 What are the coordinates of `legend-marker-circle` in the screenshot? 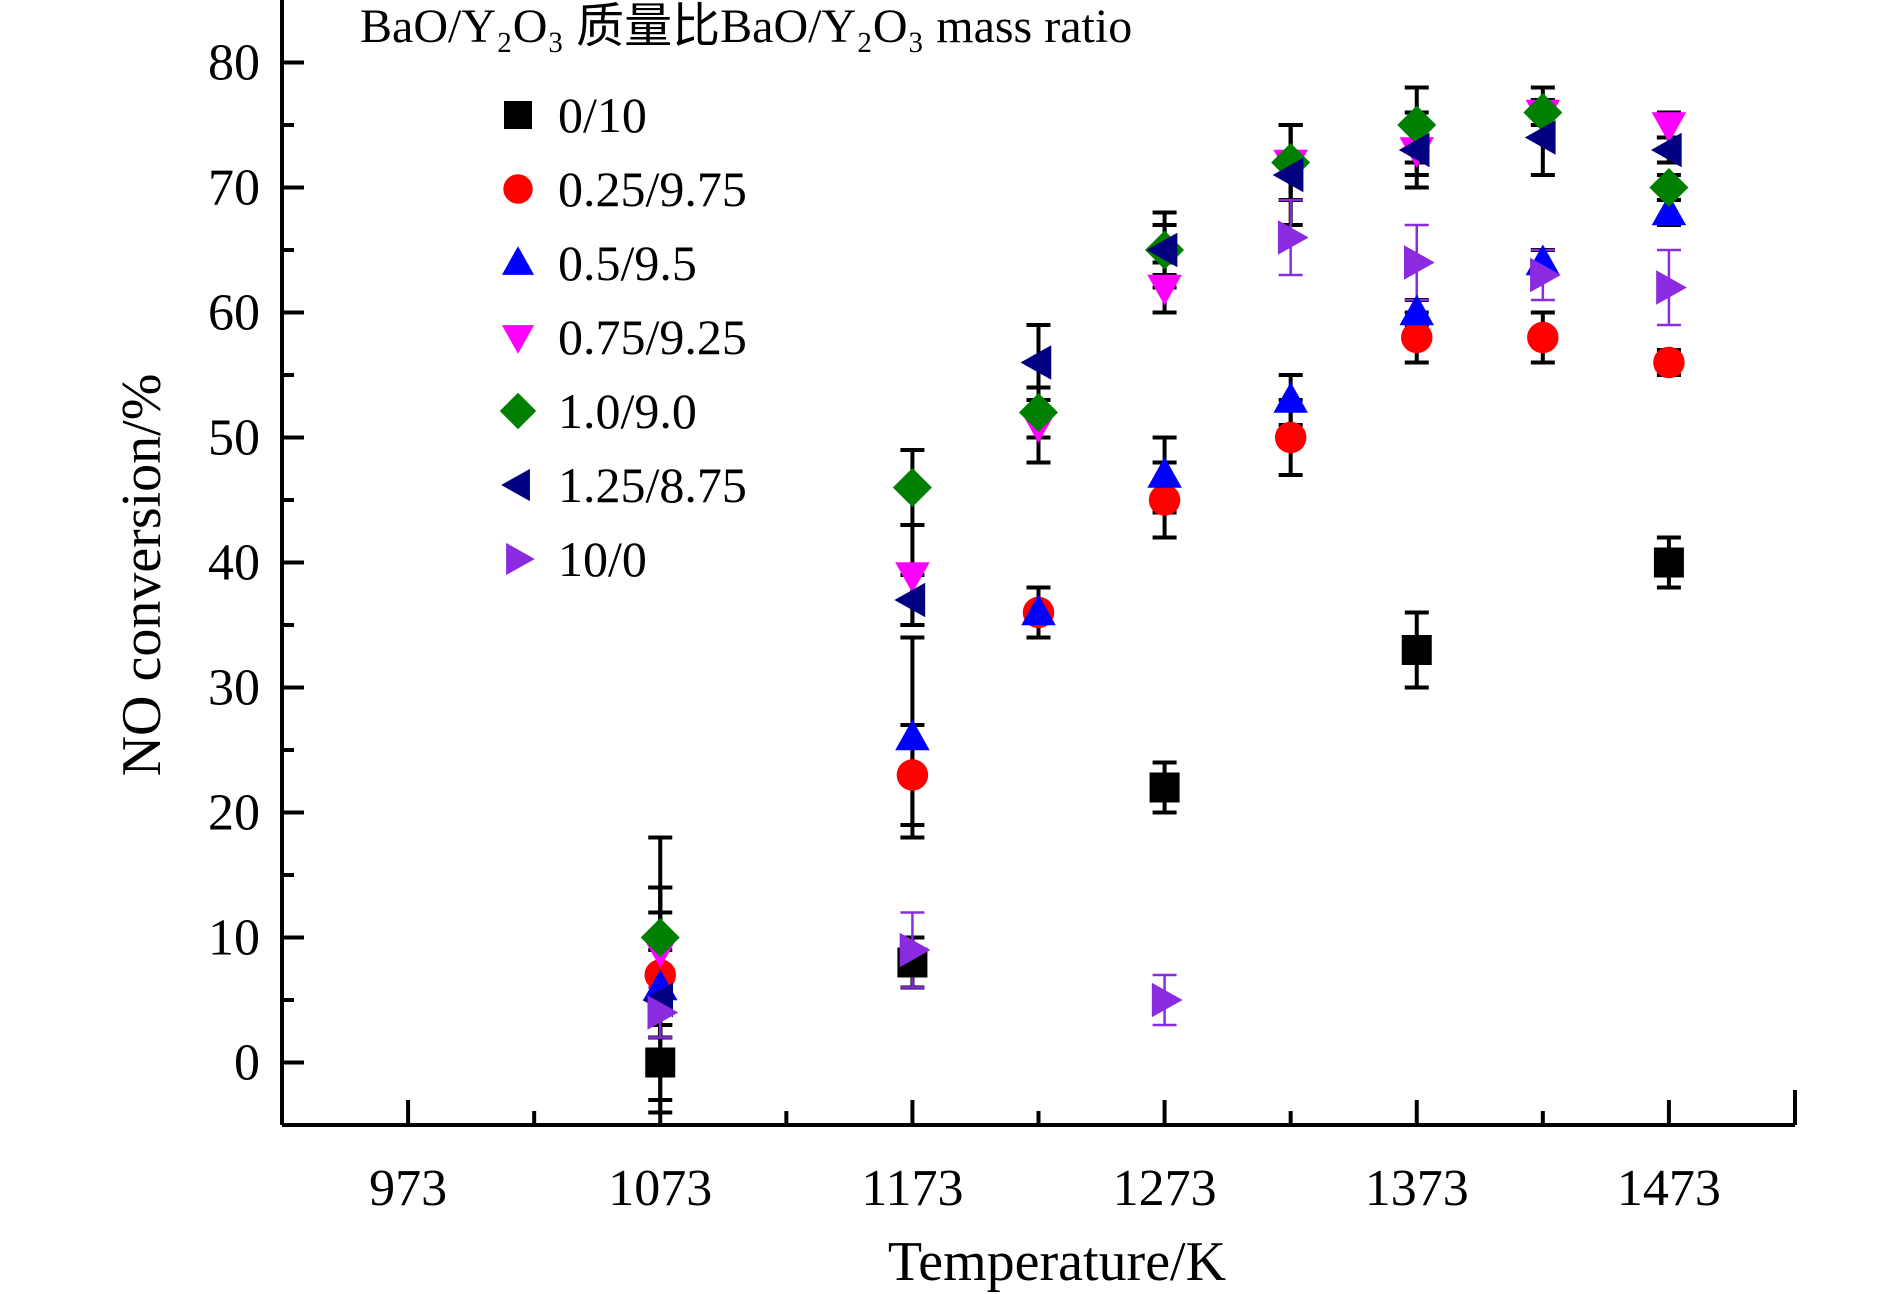 It's located at (518, 189).